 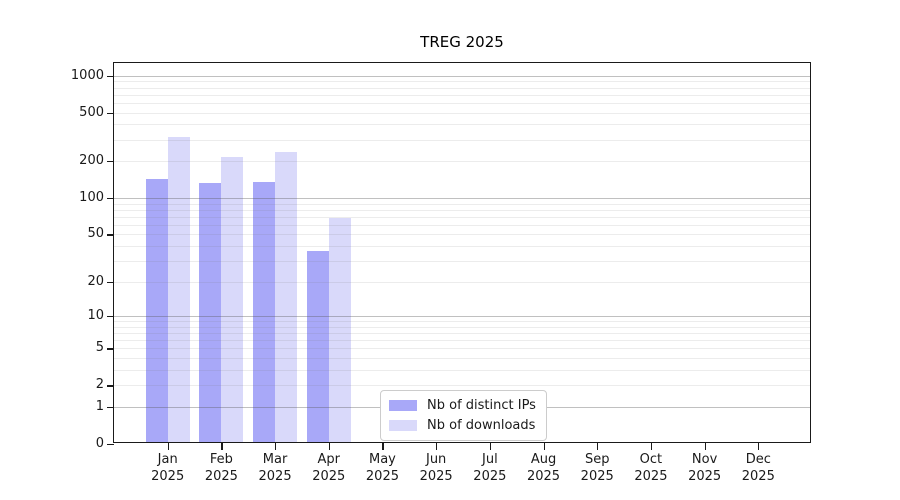 What do you see at coordinates (95, 281) in the screenshot?
I see `y-tick-label-20: 20` at bounding box center [95, 281].